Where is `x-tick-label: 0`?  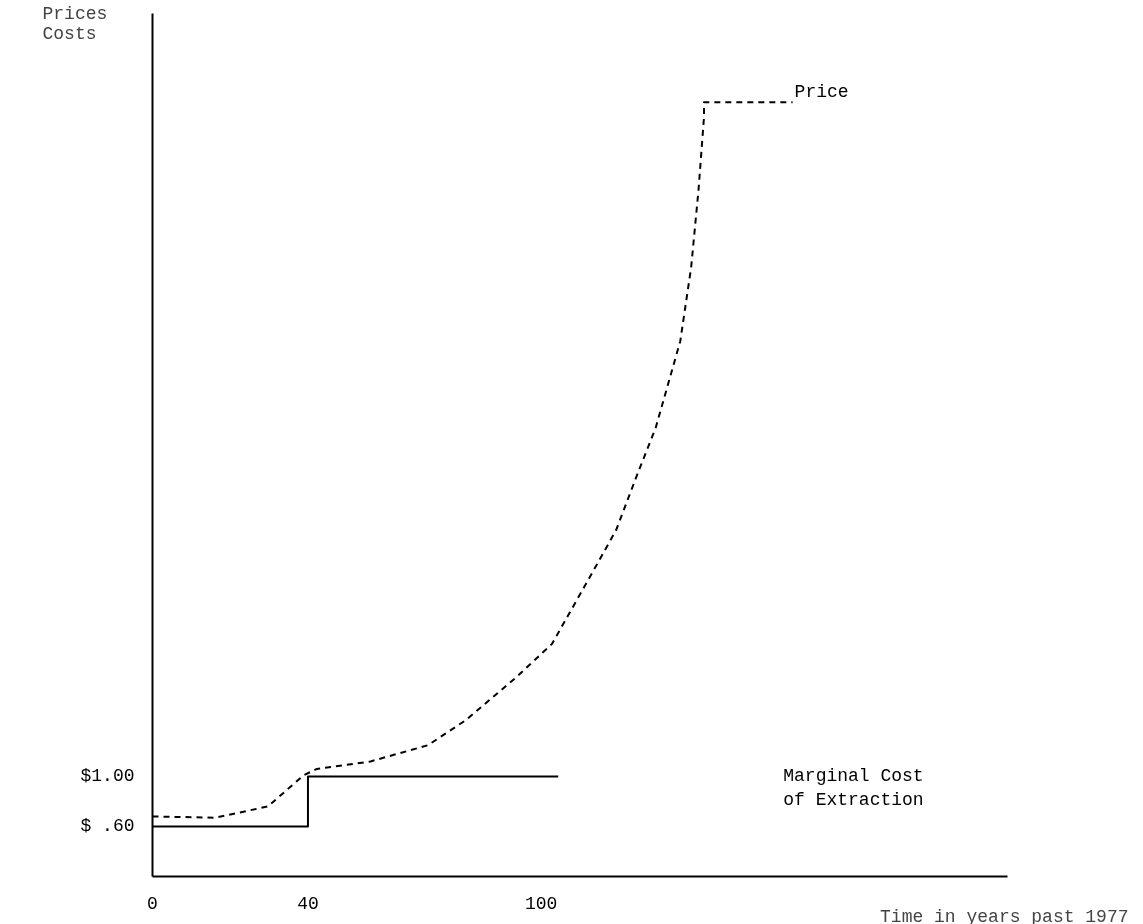 x-tick-label: 0 is located at coordinates (152, 903).